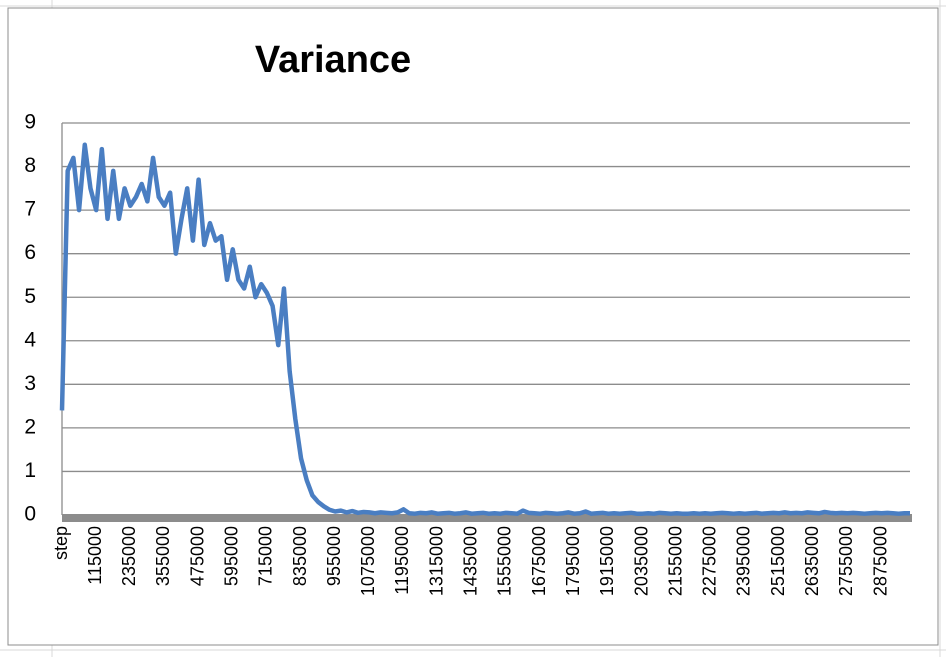 The height and width of the screenshot is (657, 946). What do you see at coordinates (710, 561) in the screenshot?
I see `x-tick-label: 2275000` at bounding box center [710, 561].